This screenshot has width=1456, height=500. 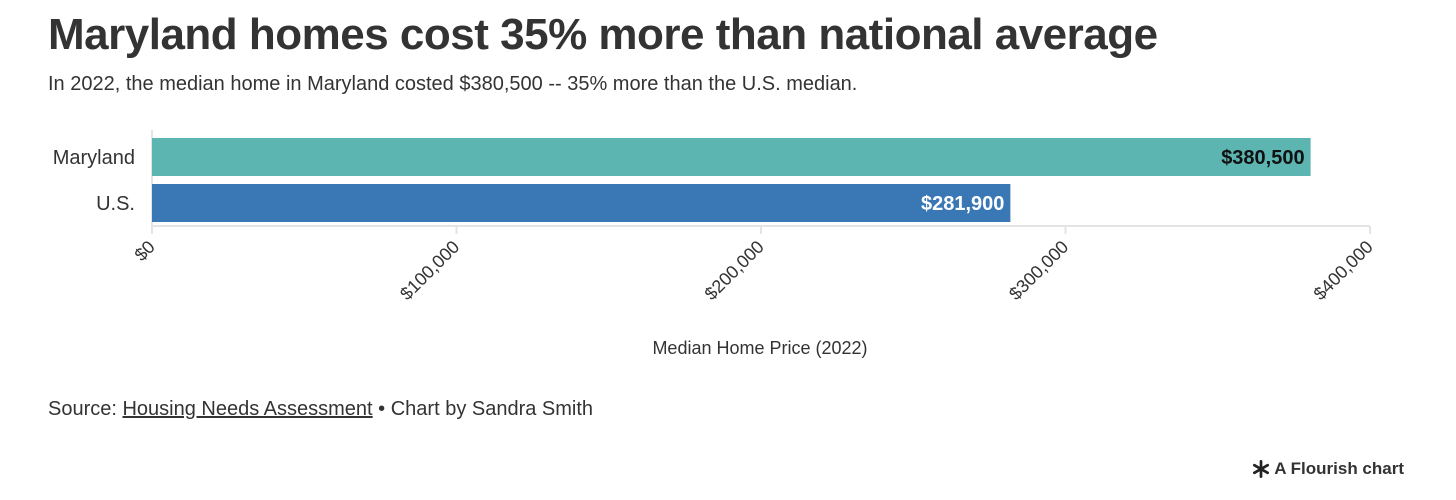 What do you see at coordinates (483, 409) in the screenshot?
I see `source-suffix: • Chart by Sandra Smith` at bounding box center [483, 409].